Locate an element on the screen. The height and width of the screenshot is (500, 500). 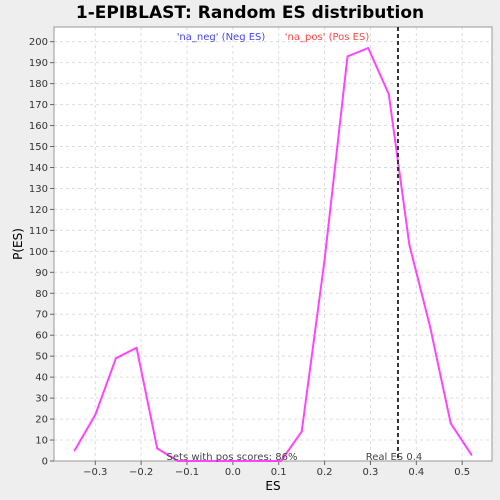
y-tick-label: 200 is located at coordinates (38, 42).